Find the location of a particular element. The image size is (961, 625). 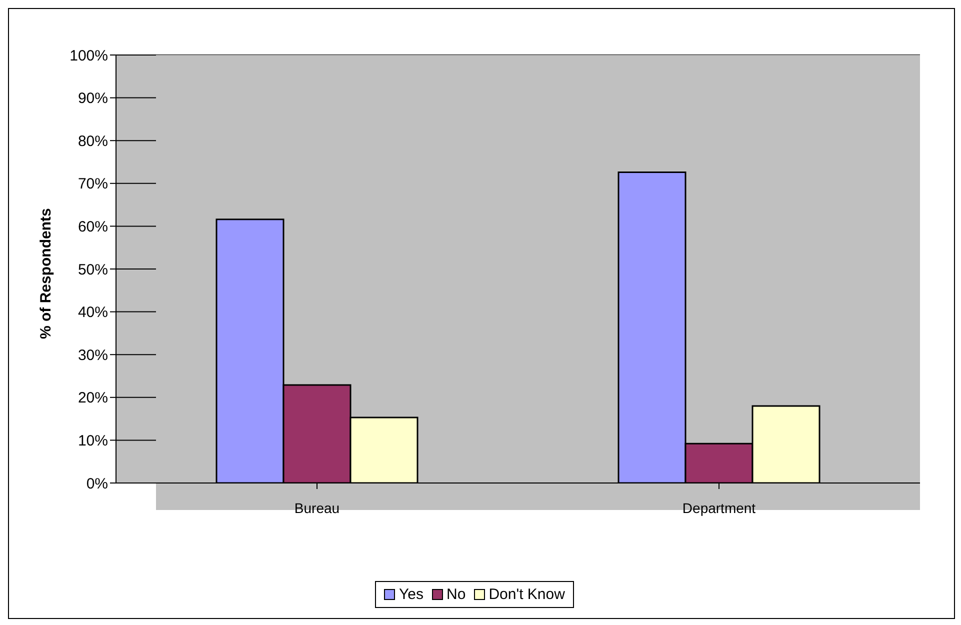

y-tick-label: 10% is located at coordinates (93, 441).